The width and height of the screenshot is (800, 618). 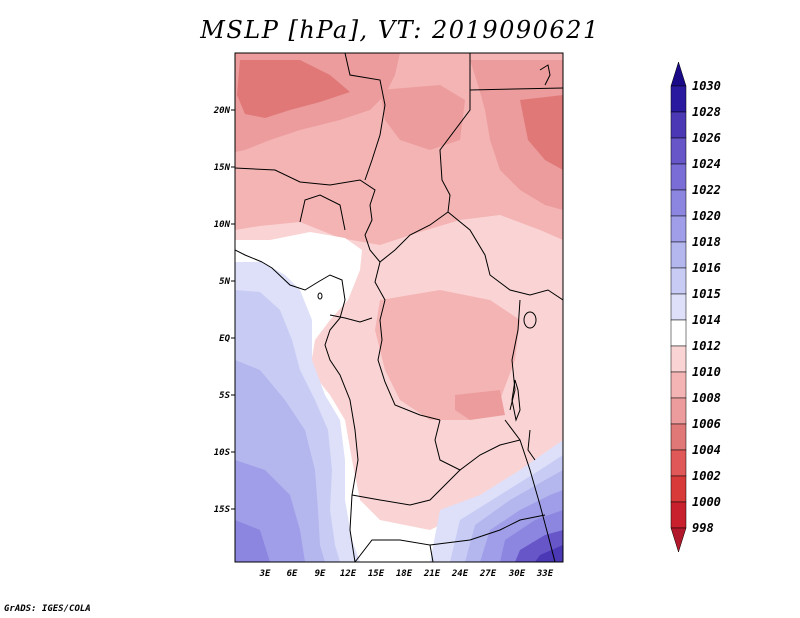 I want to click on colorbar-label: 1022, so click(x=706, y=190).